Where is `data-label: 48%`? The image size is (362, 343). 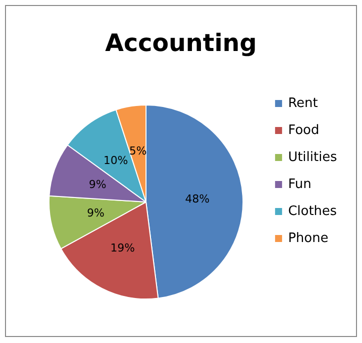
data-label: 48% is located at coordinates (197, 199).